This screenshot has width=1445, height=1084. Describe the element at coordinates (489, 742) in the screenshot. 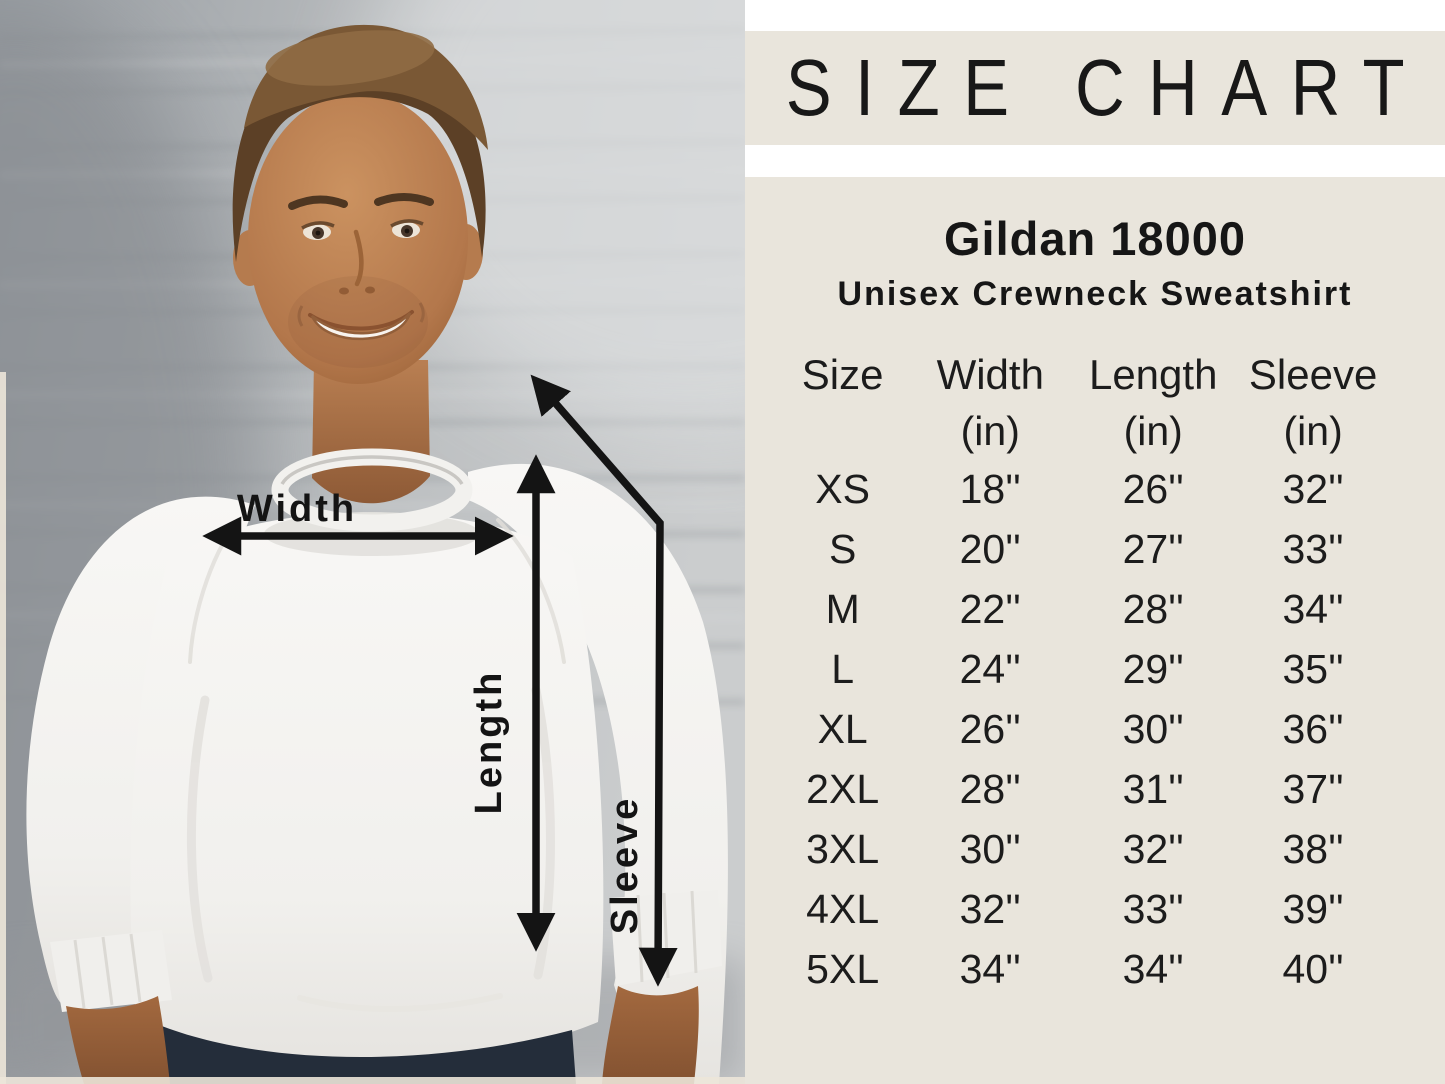

I see `length-label: Length` at that location.